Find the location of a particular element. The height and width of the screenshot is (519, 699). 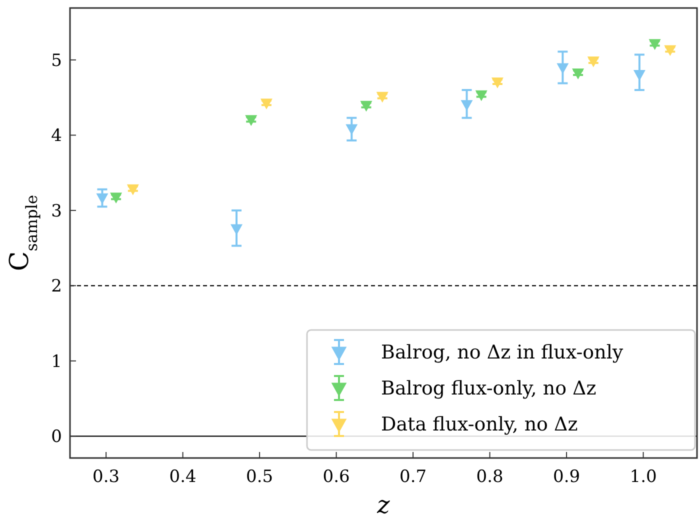

y-tick-label: 5 is located at coordinates (56, 60).